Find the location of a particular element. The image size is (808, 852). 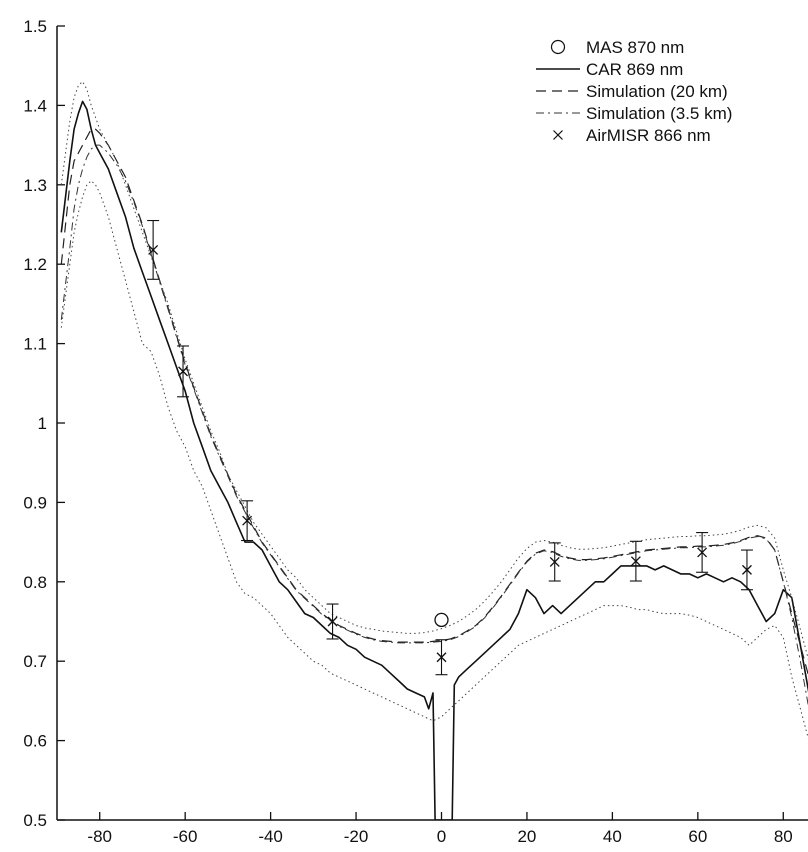

x-tick-label: -20 is located at coordinates (356, 836).